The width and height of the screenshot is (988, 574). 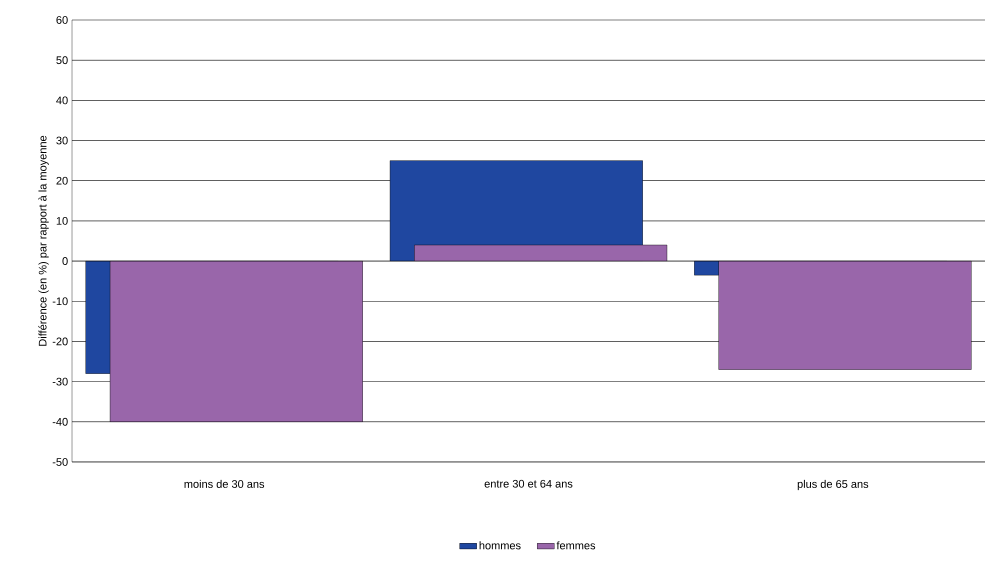 I want to click on y-tick-label: -50, so click(x=60, y=462).